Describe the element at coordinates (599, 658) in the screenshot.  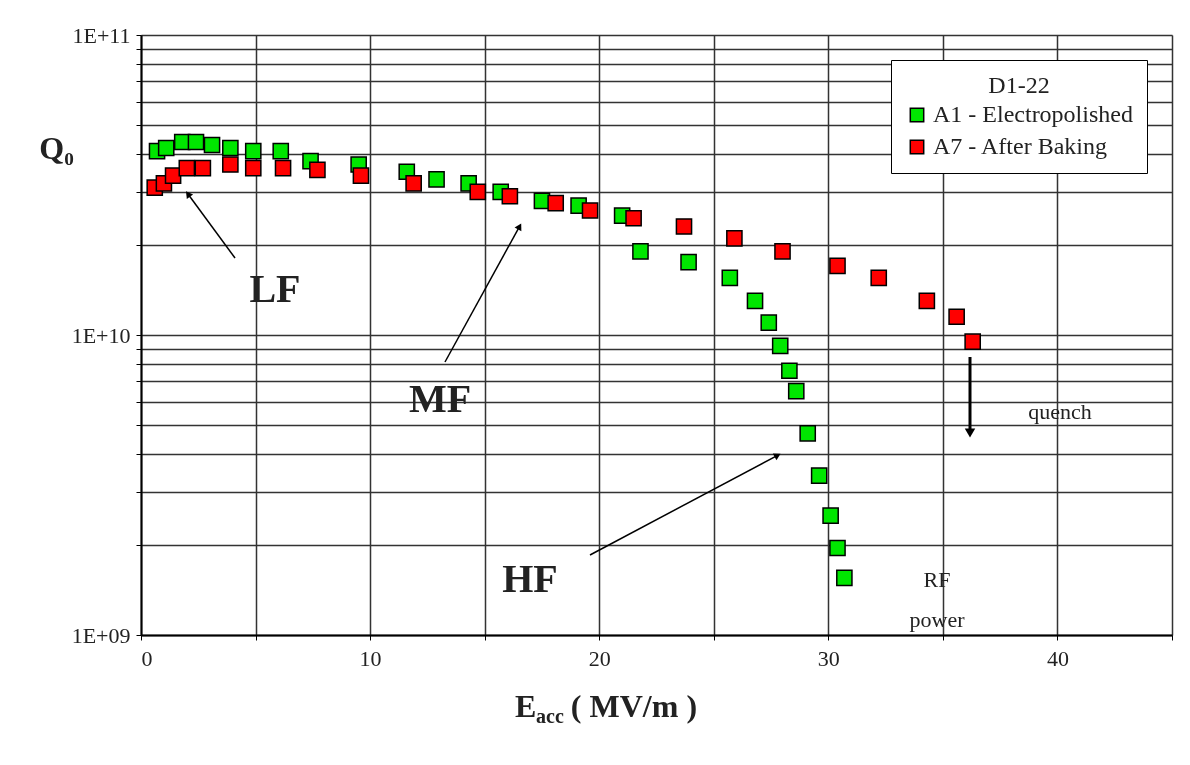
I see `x-tick-label: 20` at that location.